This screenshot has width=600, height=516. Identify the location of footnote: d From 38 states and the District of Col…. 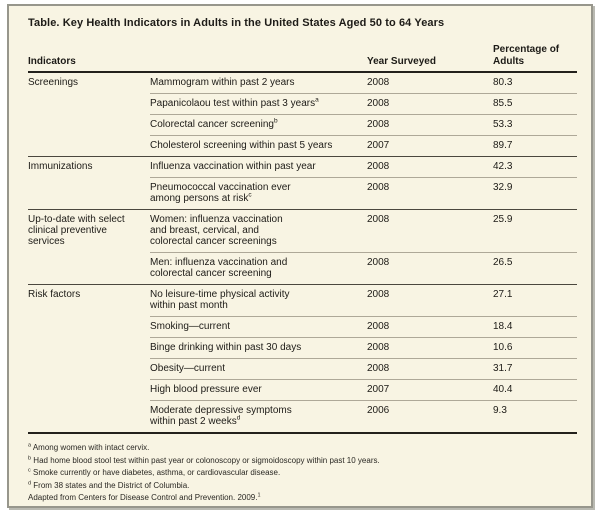
(109, 484).